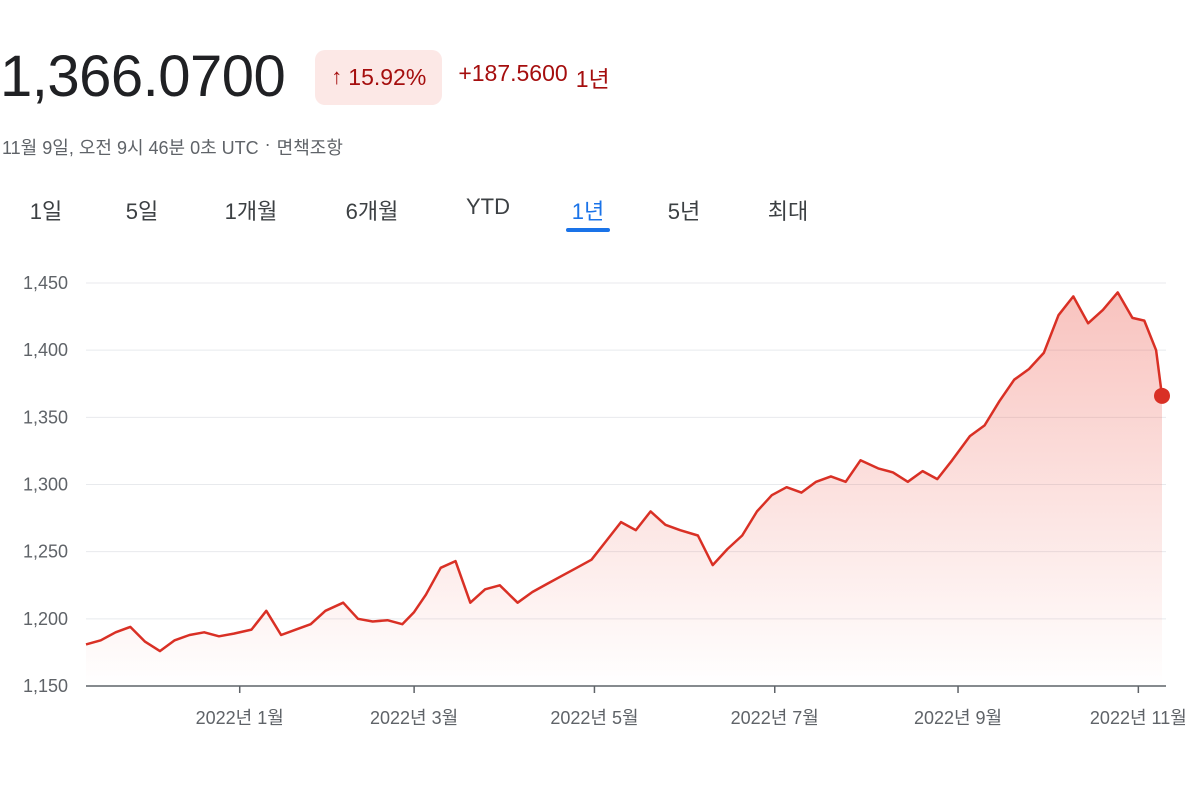 The height and width of the screenshot is (800, 1200). What do you see at coordinates (130, 148) in the screenshot?
I see `timestamp: 11월 9일, 오전 9시 46분 0초 UTC` at bounding box center [130, 148].